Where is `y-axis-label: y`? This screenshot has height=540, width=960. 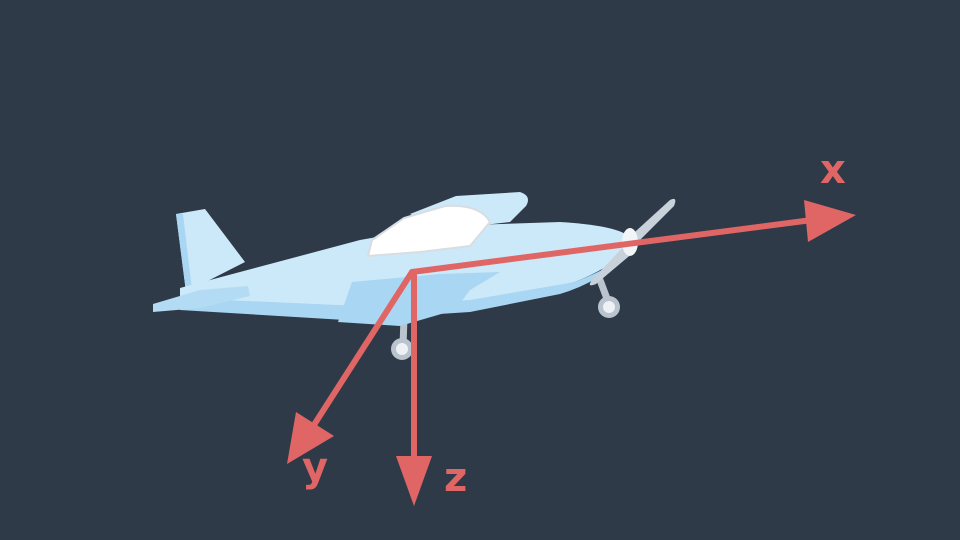
y-axis-label: y is located at coordinates (315, 468).